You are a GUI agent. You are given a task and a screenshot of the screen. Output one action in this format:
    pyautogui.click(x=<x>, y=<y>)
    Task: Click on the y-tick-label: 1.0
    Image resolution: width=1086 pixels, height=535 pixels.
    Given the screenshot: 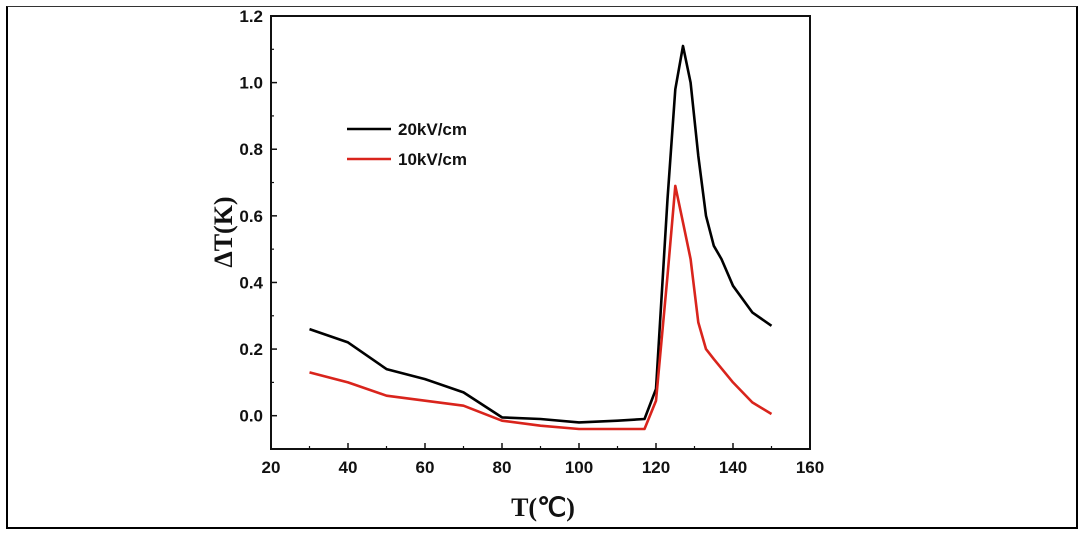 What is the action you would take?
    pyautogui.click(x=251, y=83)
    